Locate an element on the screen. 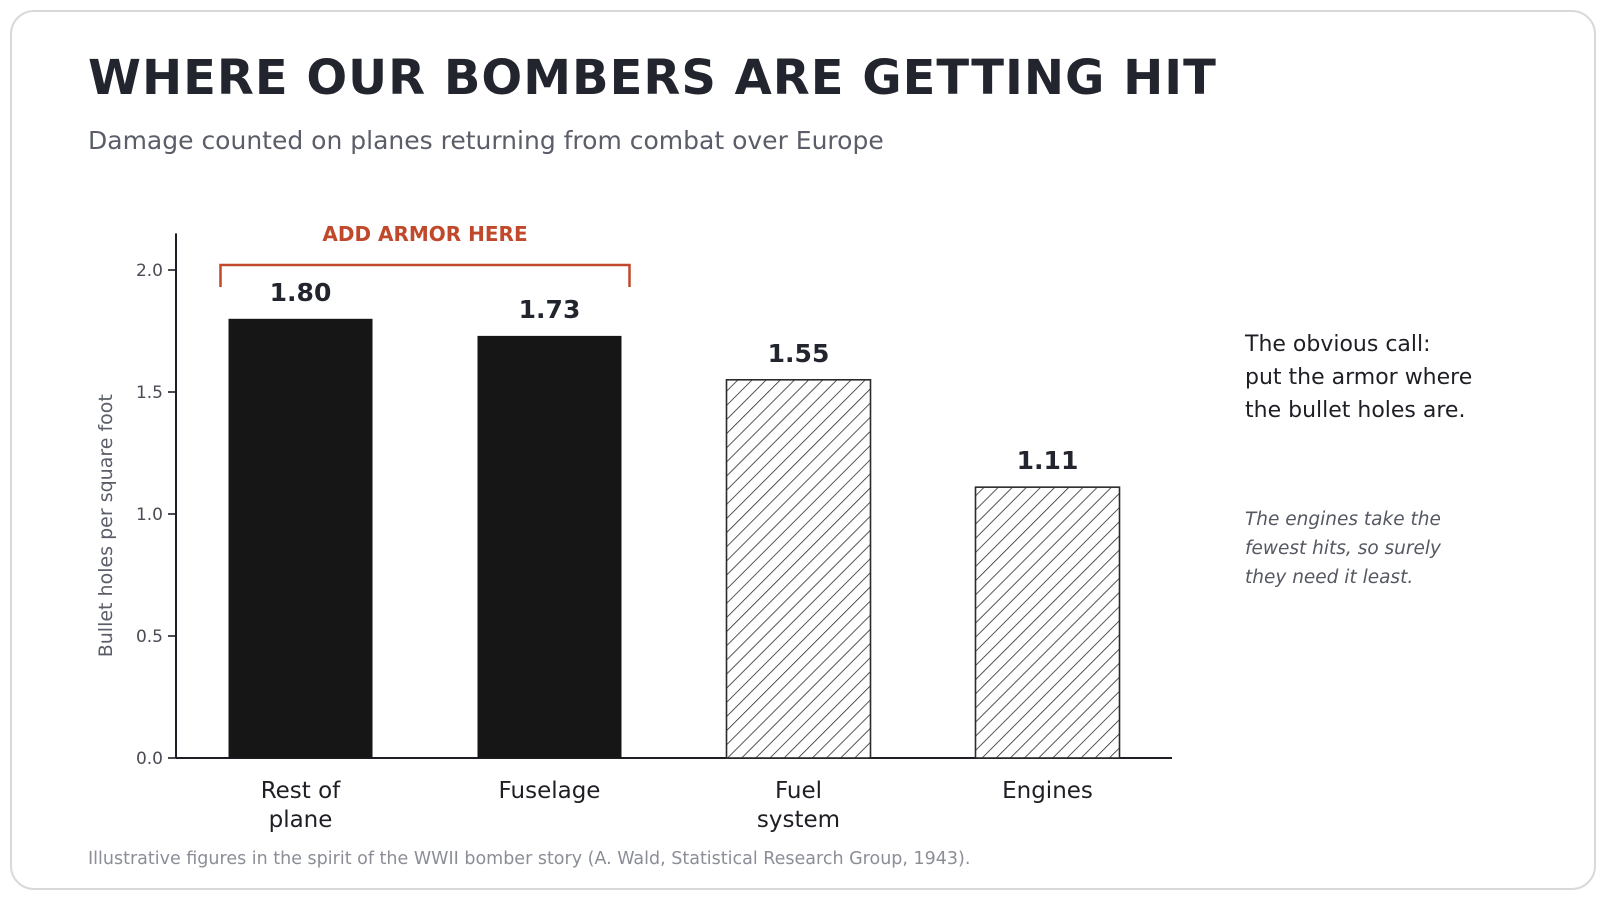  engines-note-line: The engines take the is located at coordinates (1343, 519).